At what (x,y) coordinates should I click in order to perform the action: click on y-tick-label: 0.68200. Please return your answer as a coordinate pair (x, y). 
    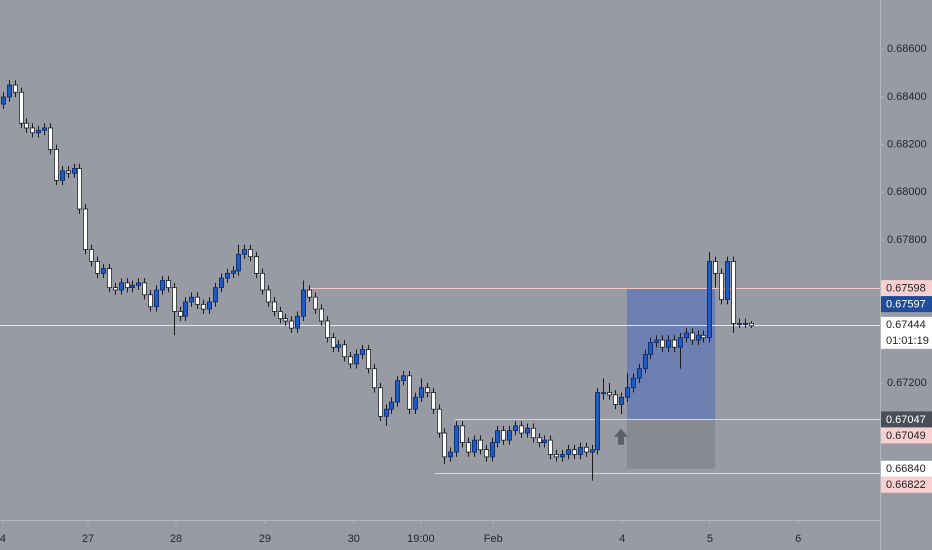
    Looking at the image, I should click on (907, 145).